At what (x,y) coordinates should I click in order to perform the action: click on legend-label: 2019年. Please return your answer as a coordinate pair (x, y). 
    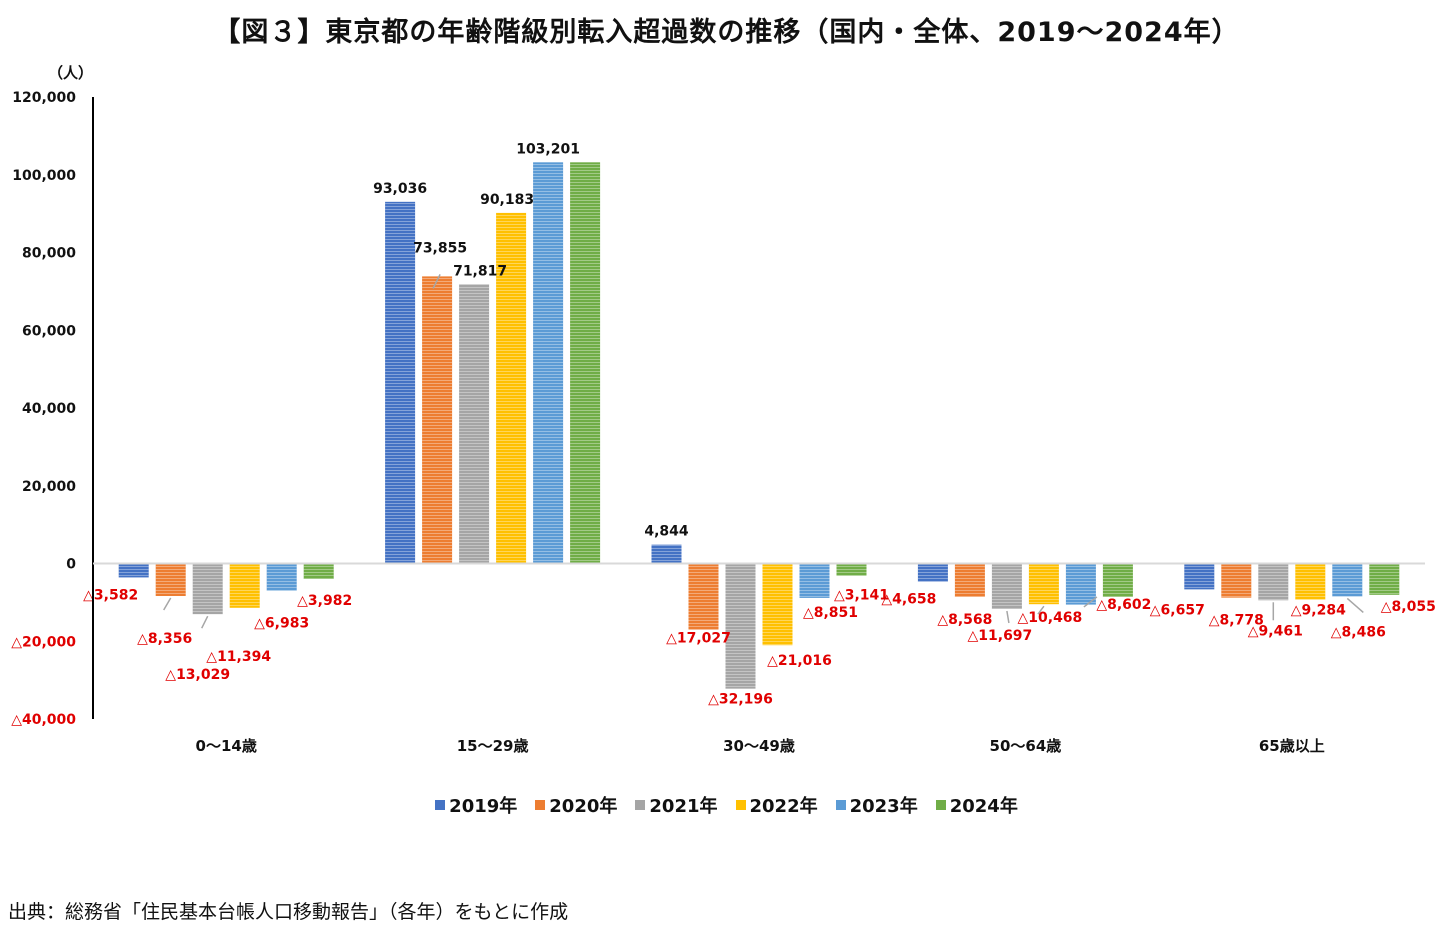
    Looking at the image, I should click on (483, 806).